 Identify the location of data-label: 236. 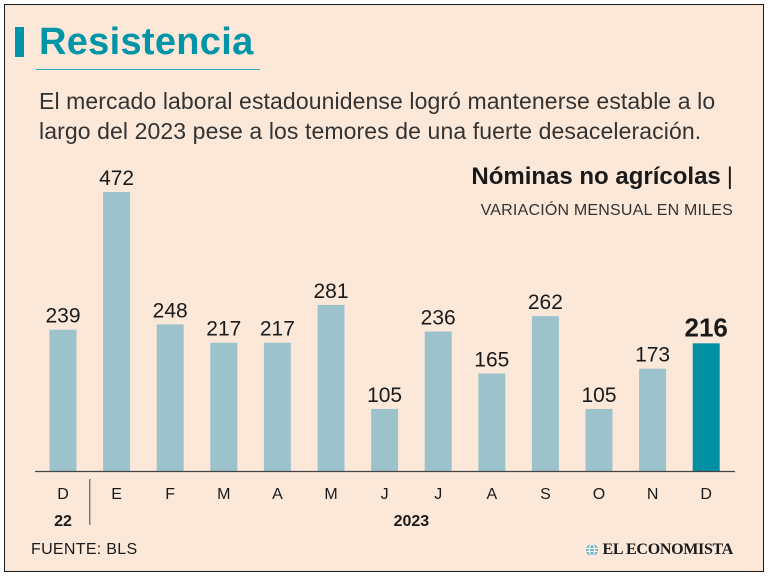
(438, 318).